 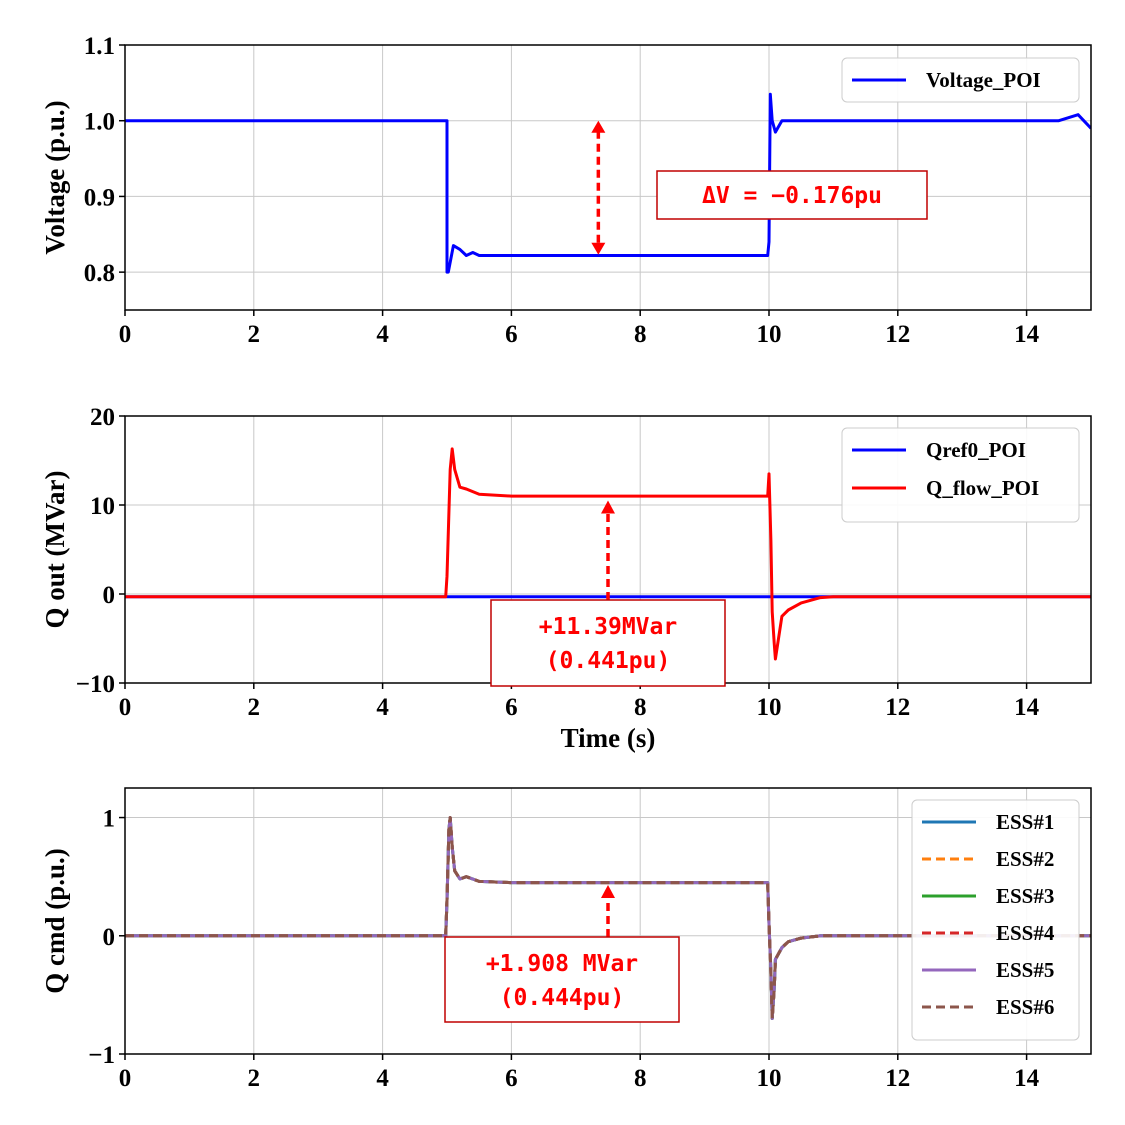 I want to click on x-axis-label: Time (s), so click(x=608, y=738).